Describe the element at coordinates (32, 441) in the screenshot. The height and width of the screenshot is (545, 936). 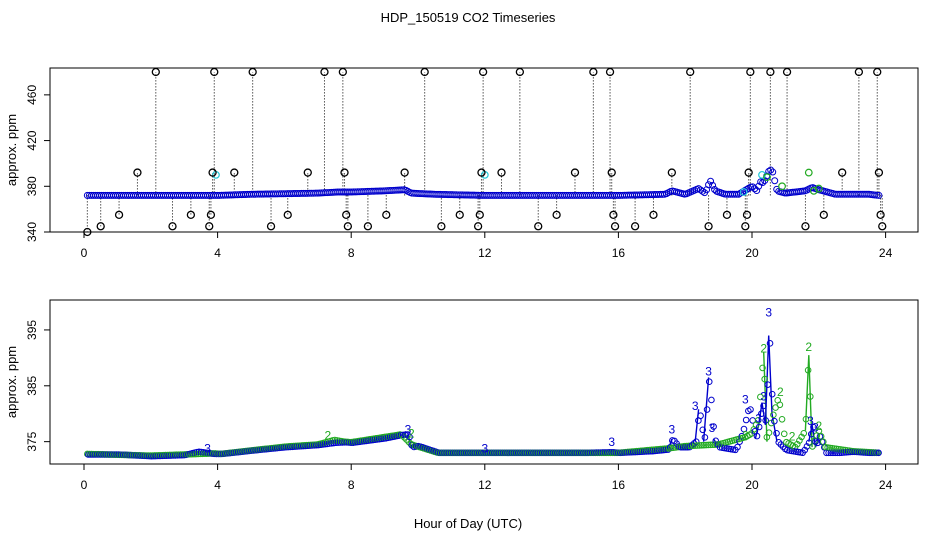
I see `y-tick-label: 375` at that location.